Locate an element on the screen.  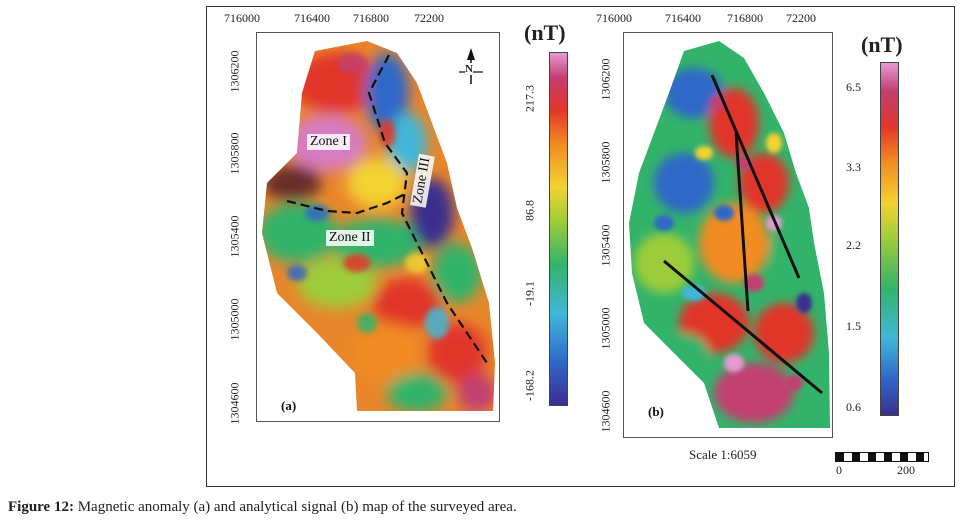
panel-b-colorbar is located at coordinates (889, 239).